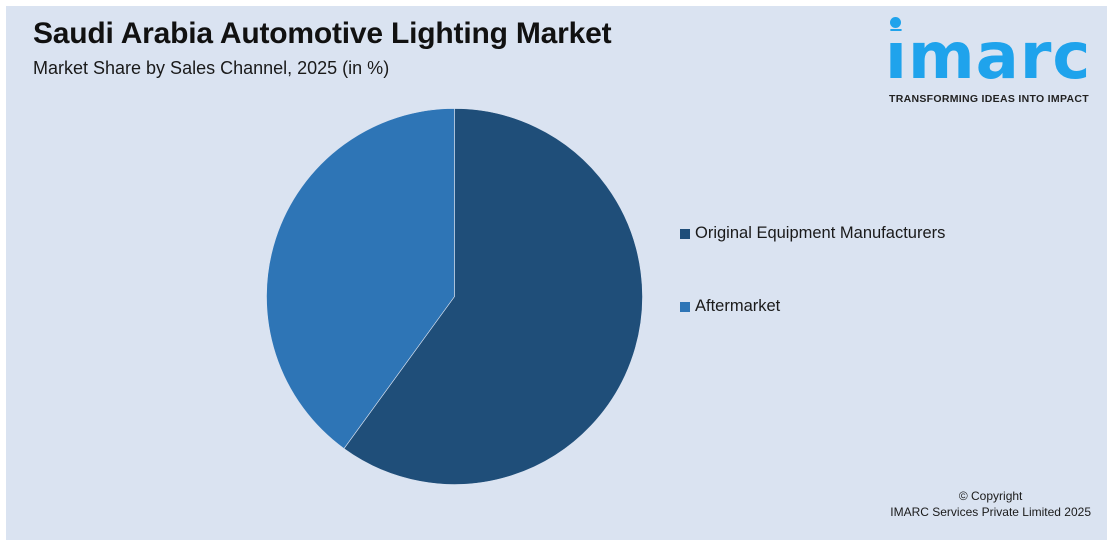  I want to click on legend-item-oem: Original Equipment Manufacturers, so click(812, 233).